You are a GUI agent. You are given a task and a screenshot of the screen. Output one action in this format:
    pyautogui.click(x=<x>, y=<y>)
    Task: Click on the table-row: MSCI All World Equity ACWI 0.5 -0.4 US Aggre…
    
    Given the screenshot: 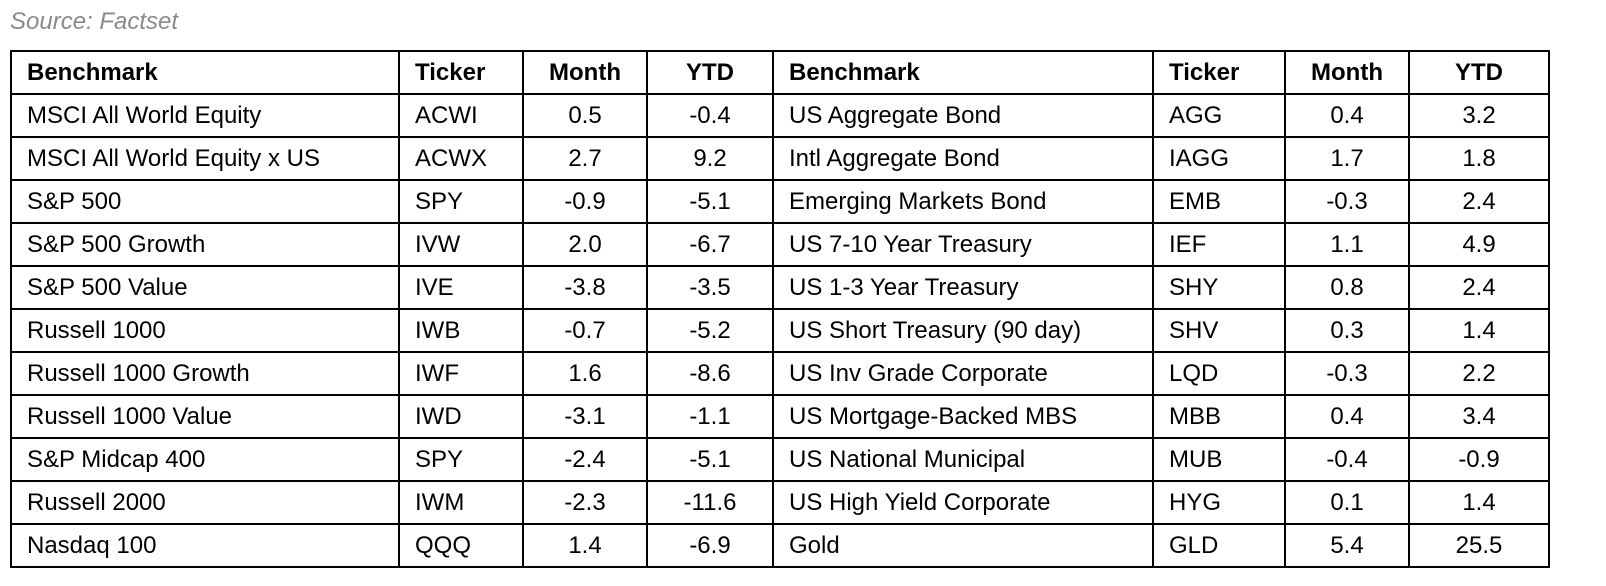 What is the action you would take?
    pyautogui.click(x=780, y=115)
    